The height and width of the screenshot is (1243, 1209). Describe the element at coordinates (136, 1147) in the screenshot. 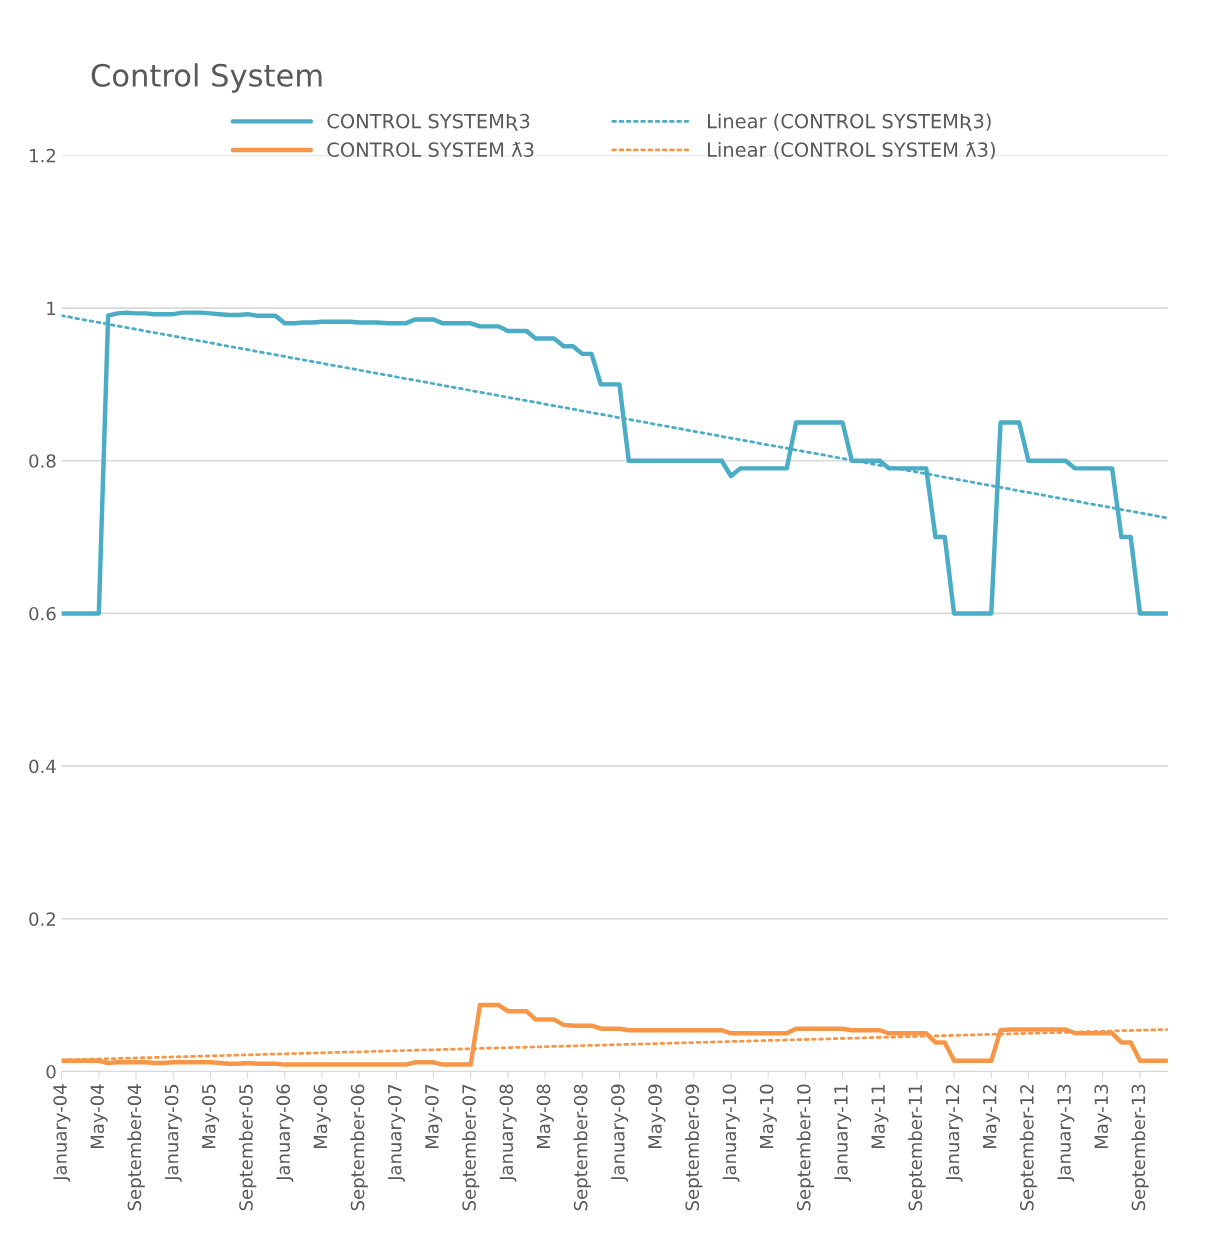

I see `x-tick-label: September-04` at that location.